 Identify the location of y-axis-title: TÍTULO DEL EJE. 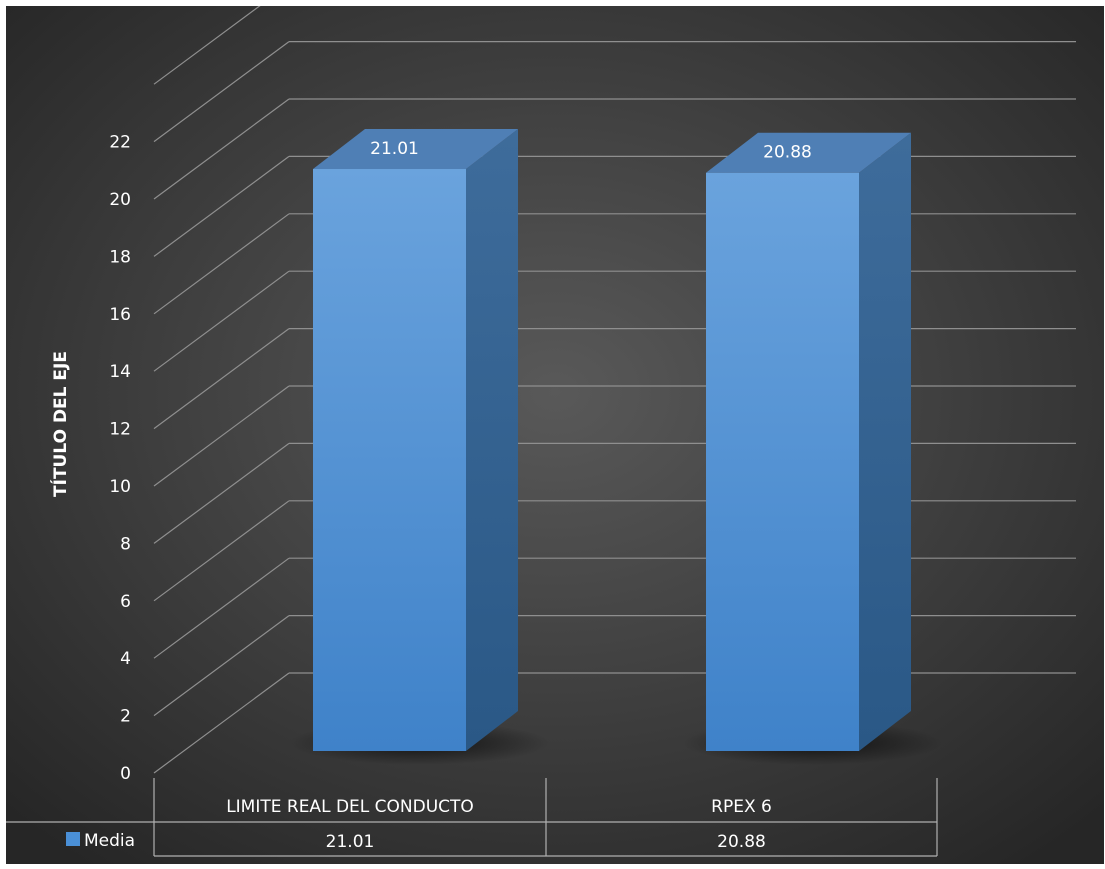
(60, 424).